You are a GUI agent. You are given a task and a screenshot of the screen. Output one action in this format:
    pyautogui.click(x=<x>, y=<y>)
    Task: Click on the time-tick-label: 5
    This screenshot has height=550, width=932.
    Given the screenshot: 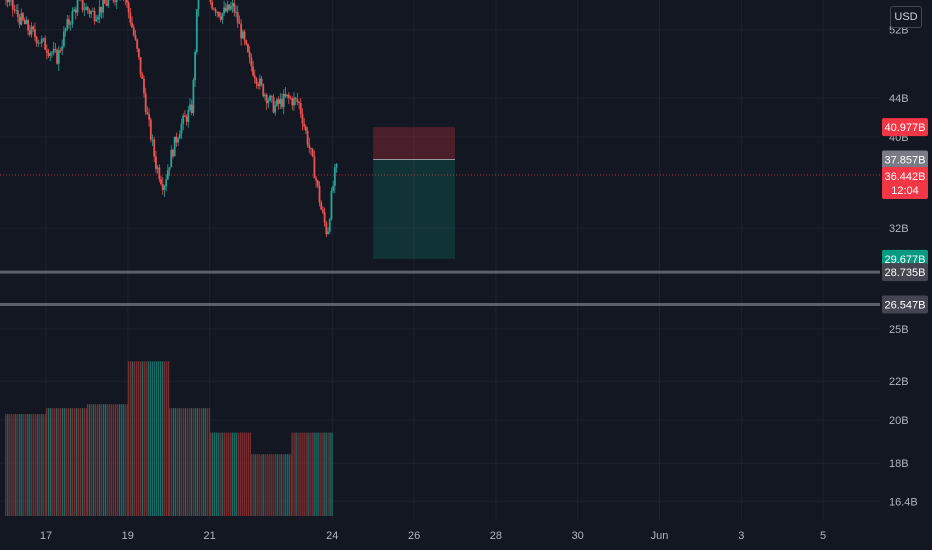 What is the action you would take?
    pyautogui.click(x=823, y=536)
    